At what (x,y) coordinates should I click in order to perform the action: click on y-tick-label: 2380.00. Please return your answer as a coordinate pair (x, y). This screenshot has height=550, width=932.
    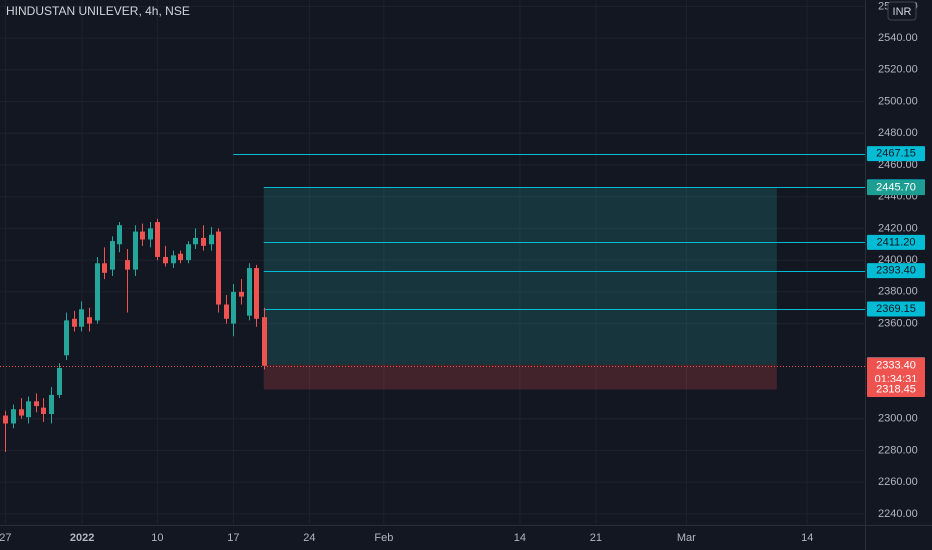
    Looking at the image, I should click on (898, 292).